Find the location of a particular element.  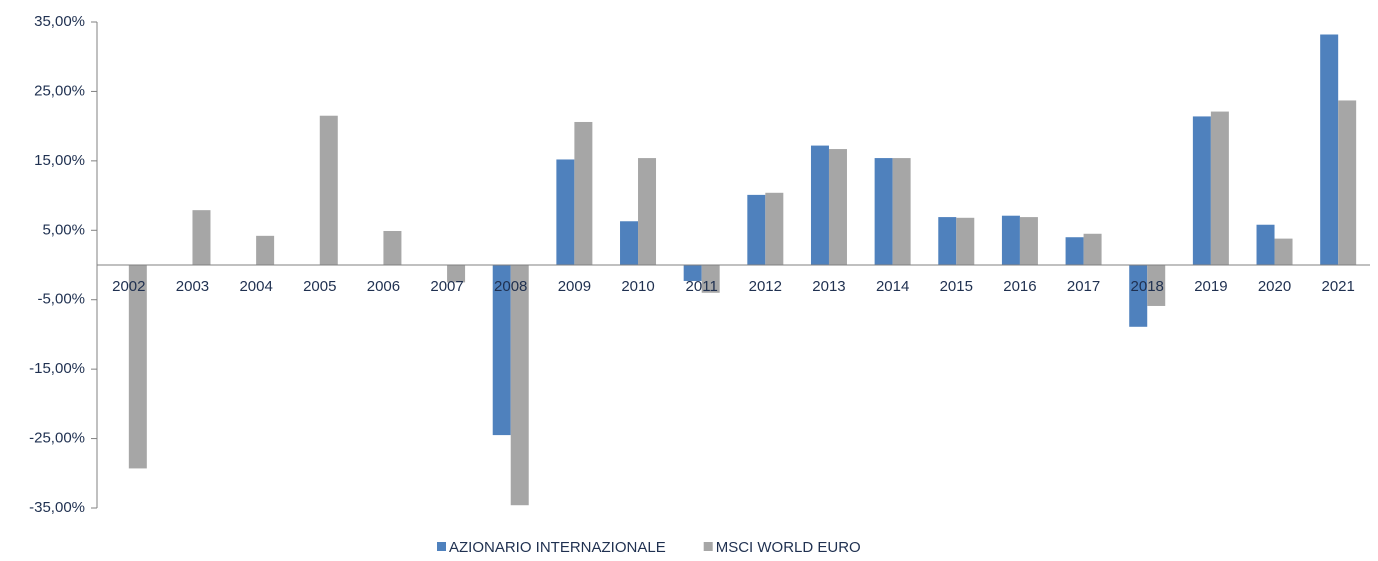

x-tick-label: 2004 is located at coordinates (255, 286).